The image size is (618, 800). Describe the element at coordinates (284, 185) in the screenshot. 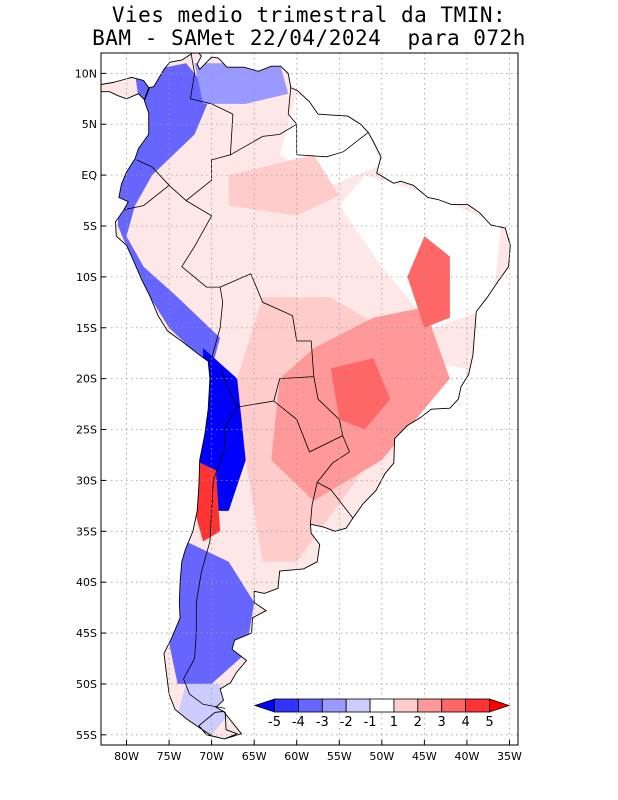

I see `bias-patch-pink-north` at that location.